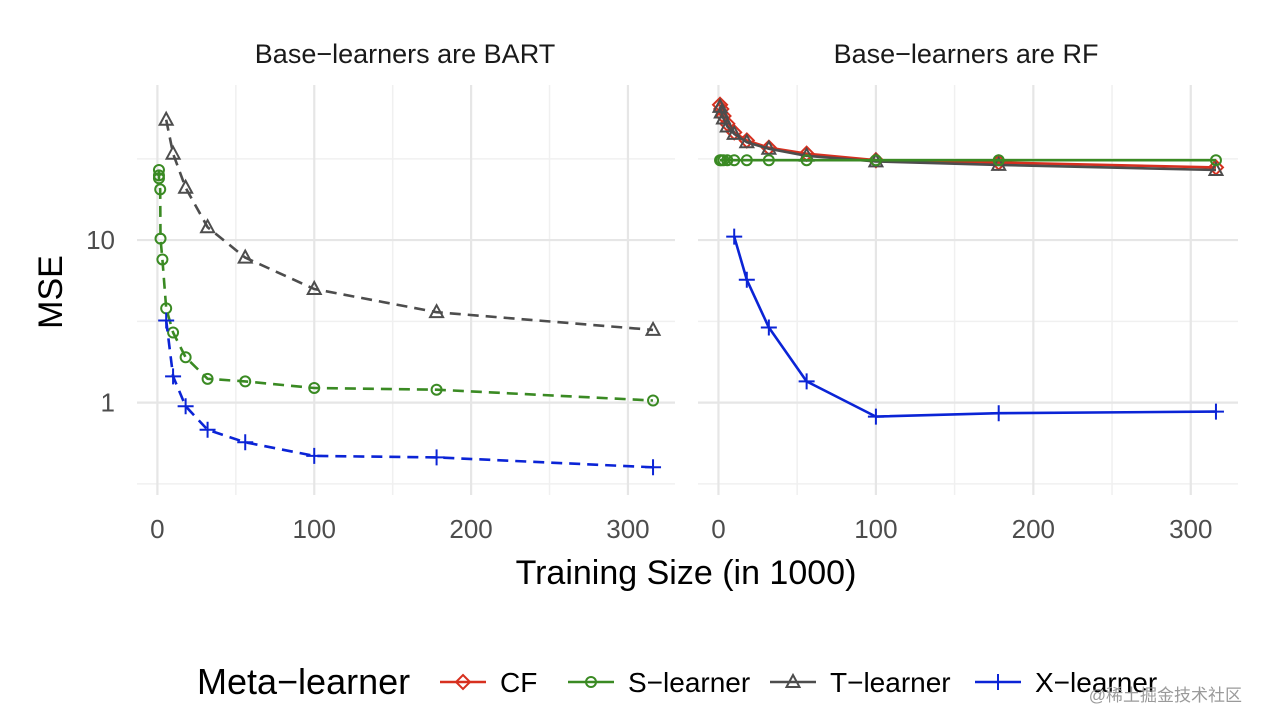 The height and width of the screenshot is (726, 1264). I want to click on y-ticks: 1 10, so click(100, 321).